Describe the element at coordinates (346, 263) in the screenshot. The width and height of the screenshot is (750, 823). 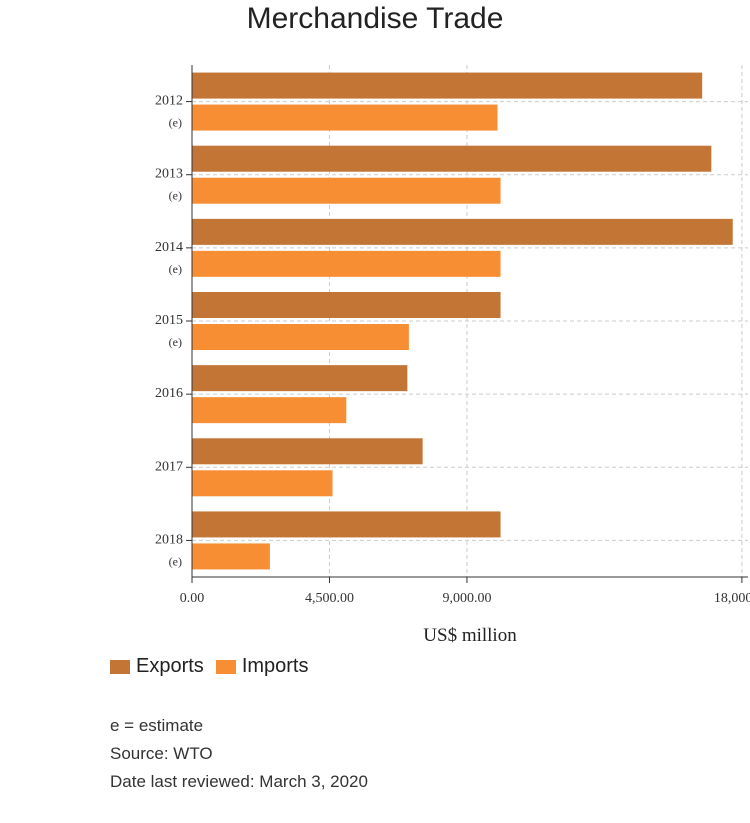
I see `bar-imports-2014` at that location.